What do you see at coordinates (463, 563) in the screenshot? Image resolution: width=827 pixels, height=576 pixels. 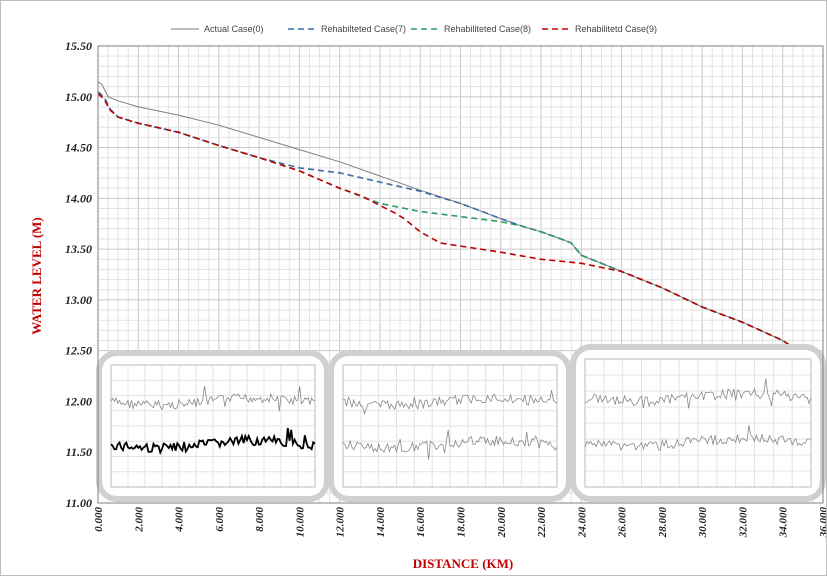 I see `x-axis-title: DISTANCE (KM)` at bounding box center [463, 563].